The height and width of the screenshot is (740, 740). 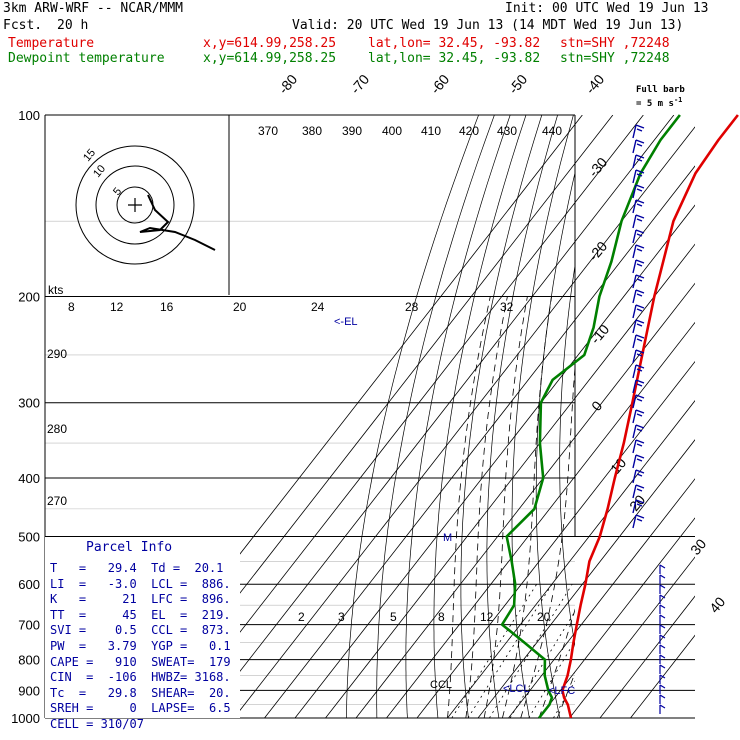 I want to click on theta-label-390: 390, so click(x=352, y=131).